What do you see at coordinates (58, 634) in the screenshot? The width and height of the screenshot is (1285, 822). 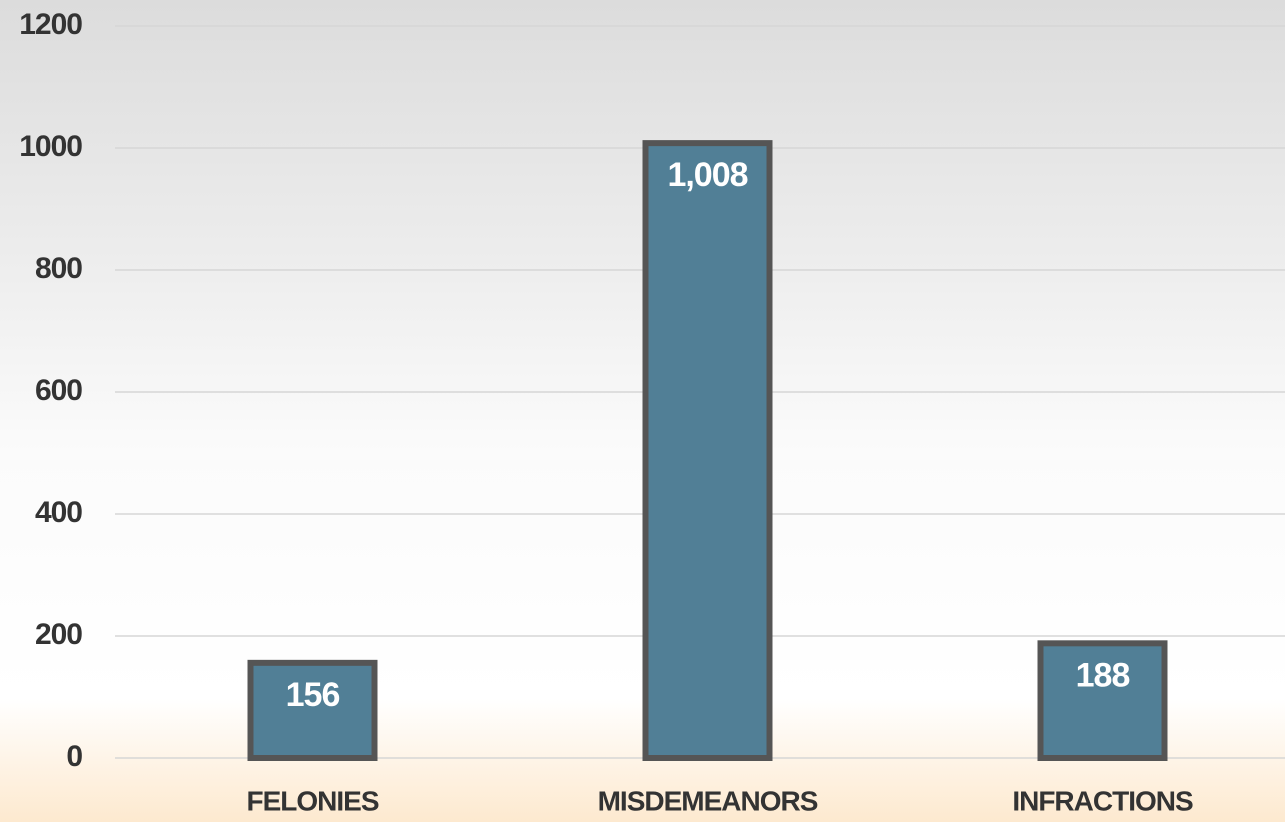 I see `y-tick-label: 200` at bounding box center [58, 634].